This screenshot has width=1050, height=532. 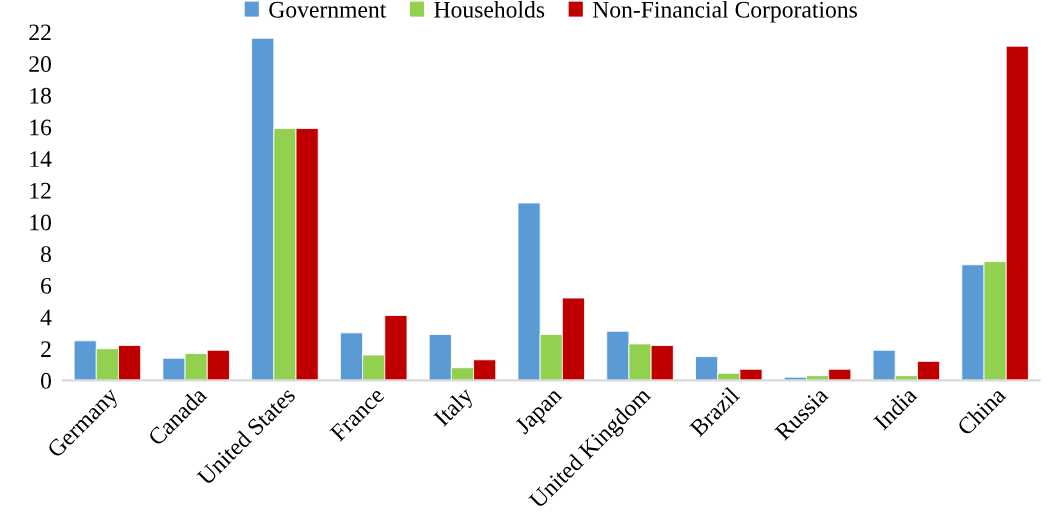 What do you see at coordinates (40, 95) in the screenshot?
I see `y-tick-label: 18` at bounding box center [40, 95].